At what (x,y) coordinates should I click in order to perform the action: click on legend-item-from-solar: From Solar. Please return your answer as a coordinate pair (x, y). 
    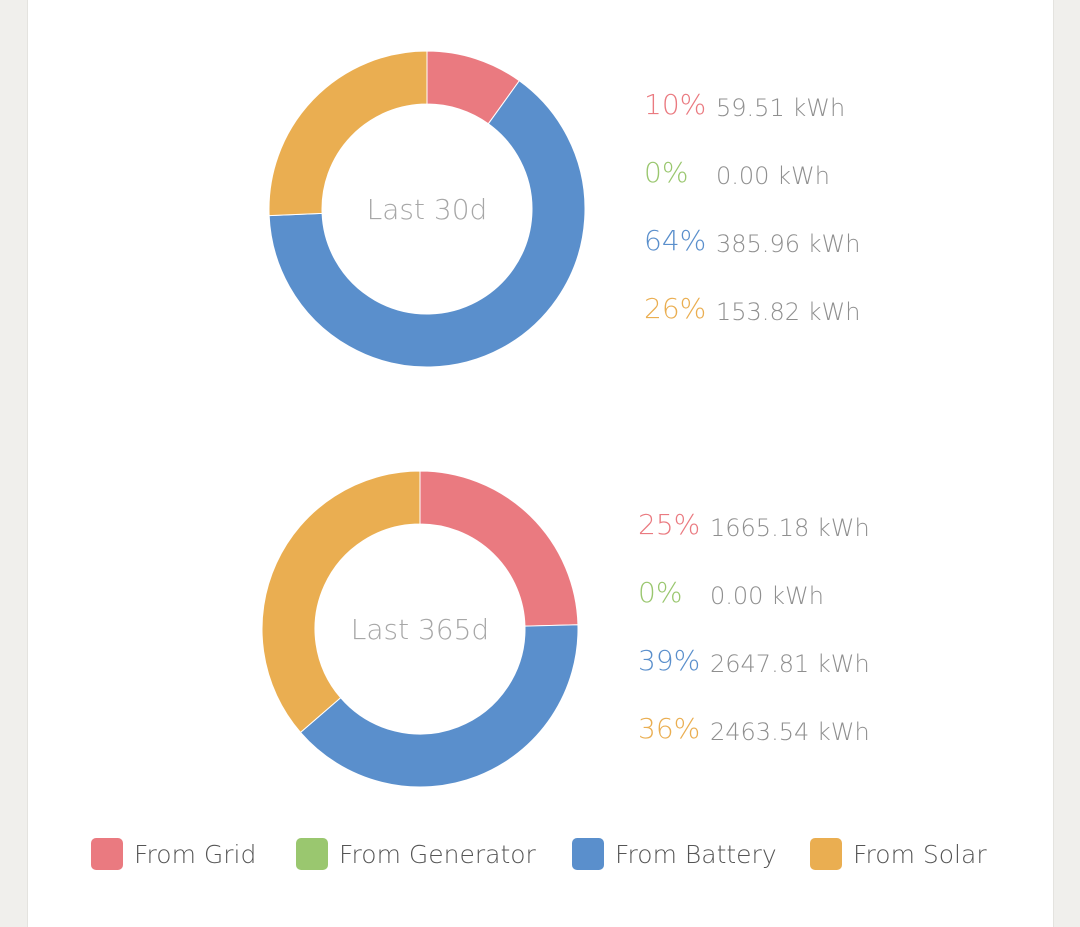
    Looking at the image, I should click on (898, 854).